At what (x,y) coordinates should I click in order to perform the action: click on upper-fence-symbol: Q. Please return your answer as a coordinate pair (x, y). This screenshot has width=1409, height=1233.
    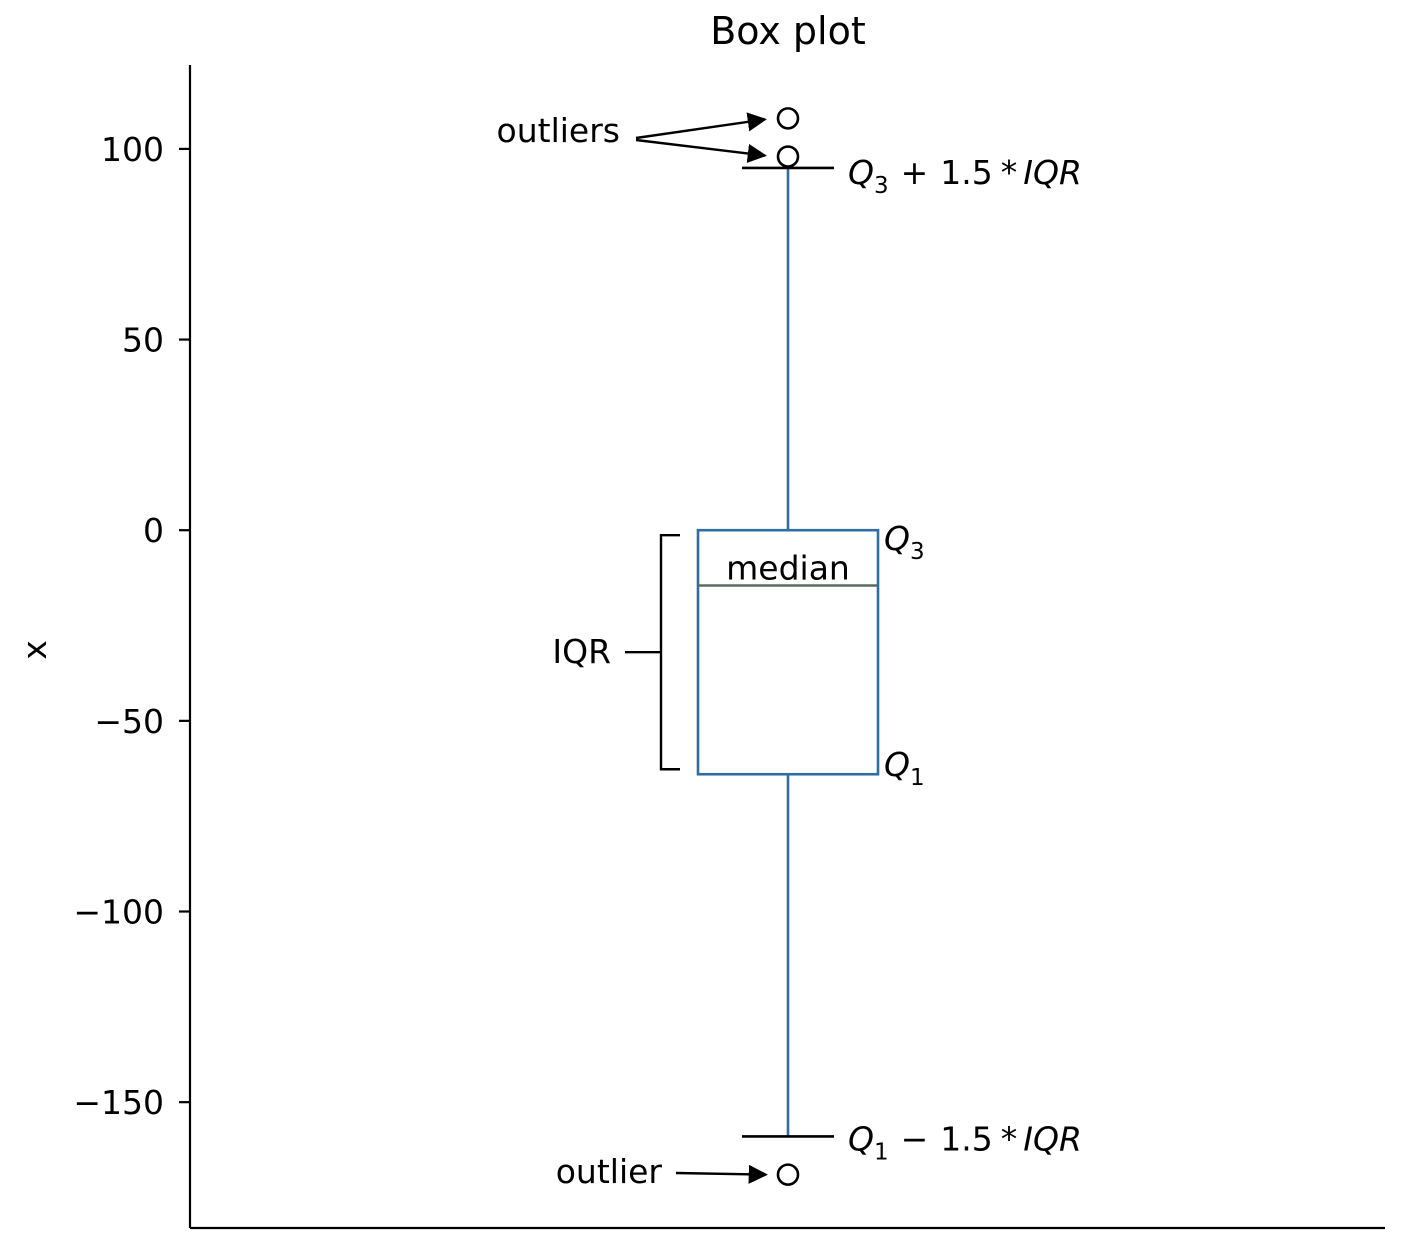
    Looking at the image, I should click on (861, 172).